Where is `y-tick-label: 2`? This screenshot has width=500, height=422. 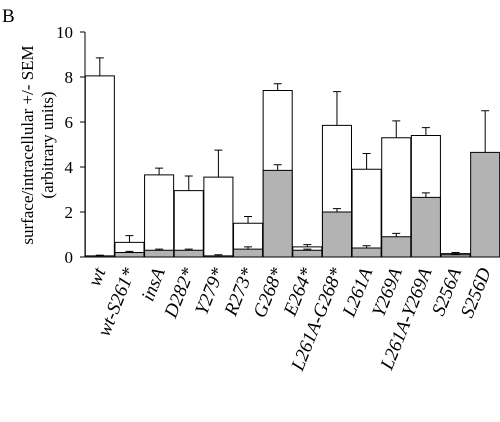
y-tick-label: 2 is located at coordinates (69, 212).